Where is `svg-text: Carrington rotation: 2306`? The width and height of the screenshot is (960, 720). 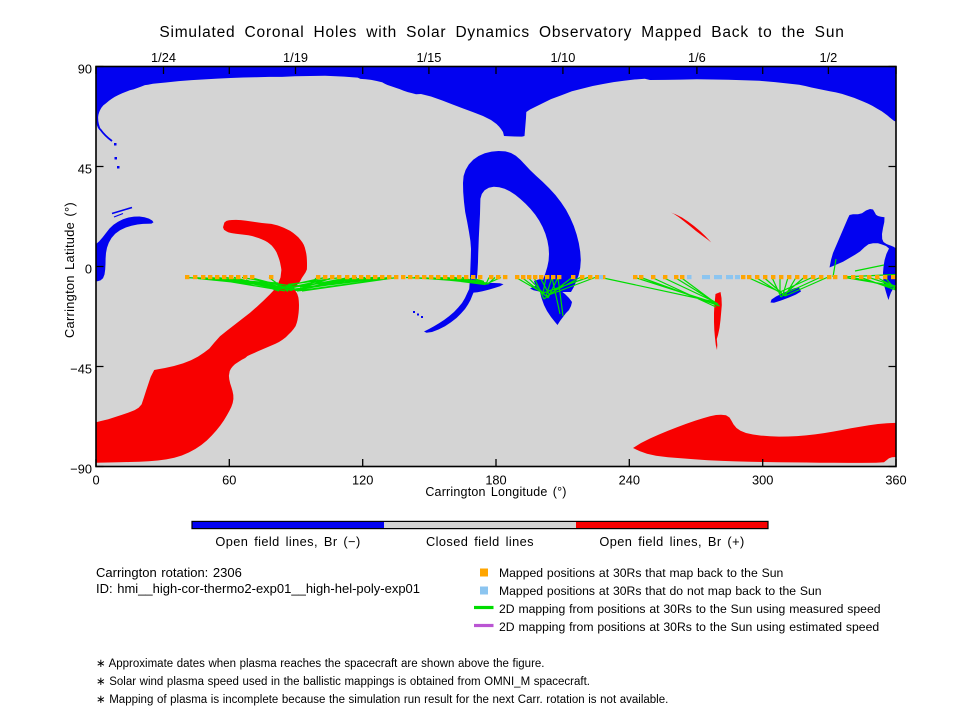
svg-text: Carrington rotation: 2306 is located at coordinates (169, 572).